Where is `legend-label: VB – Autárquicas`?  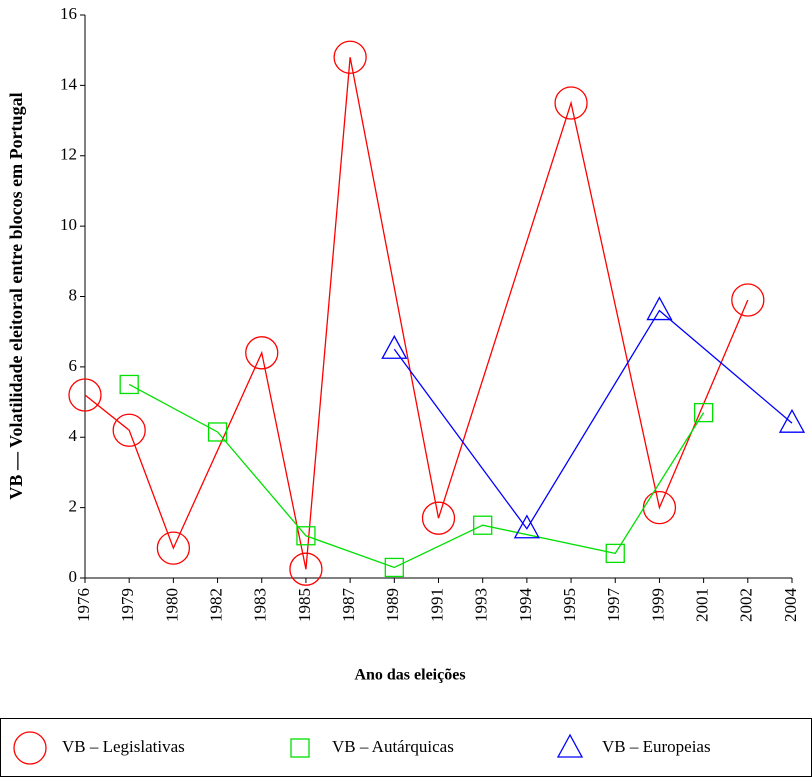
legend-label: VB – Autárquicas is located at coordinates (393, 746).